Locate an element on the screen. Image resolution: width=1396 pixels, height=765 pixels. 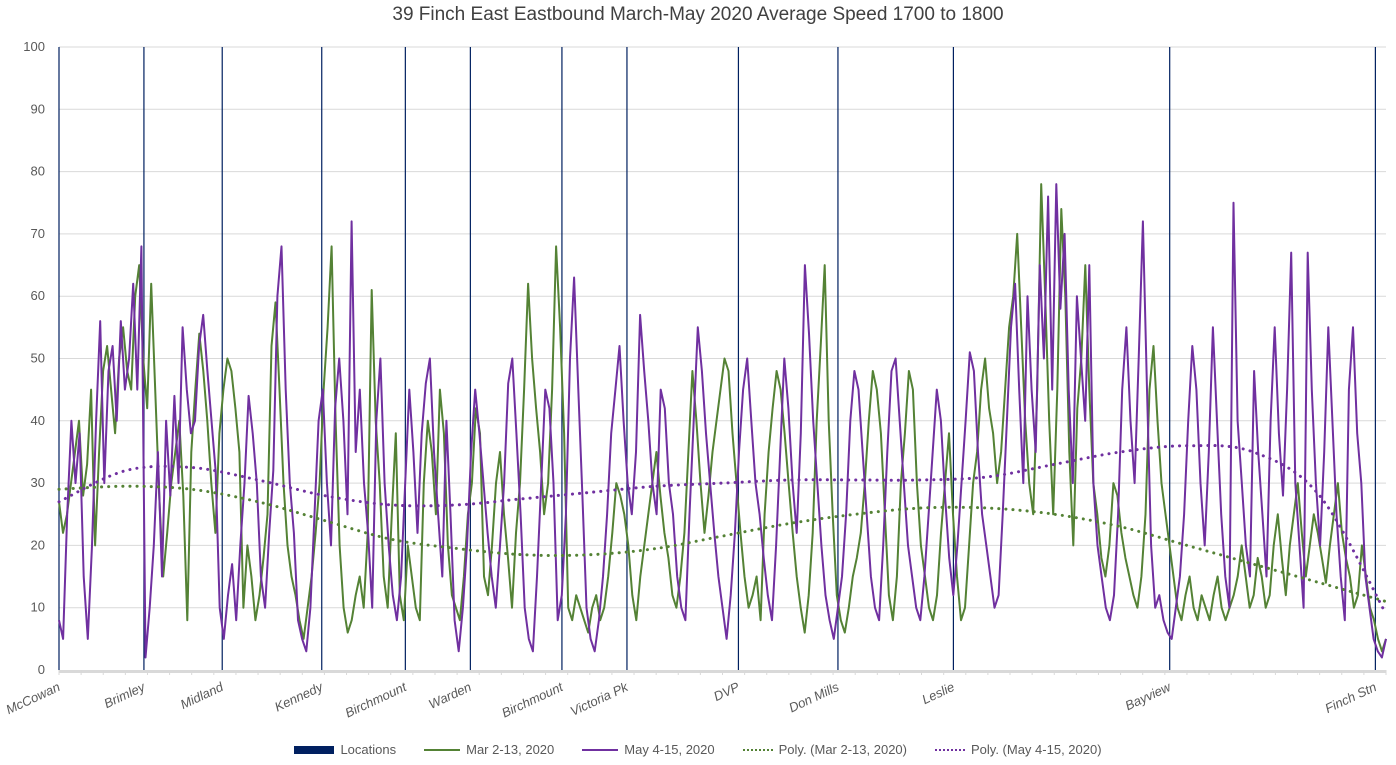
y-axis-ticks: 0 10 20 30 40 50 60 70 80 90 100 is located at coordinates (34, 358).